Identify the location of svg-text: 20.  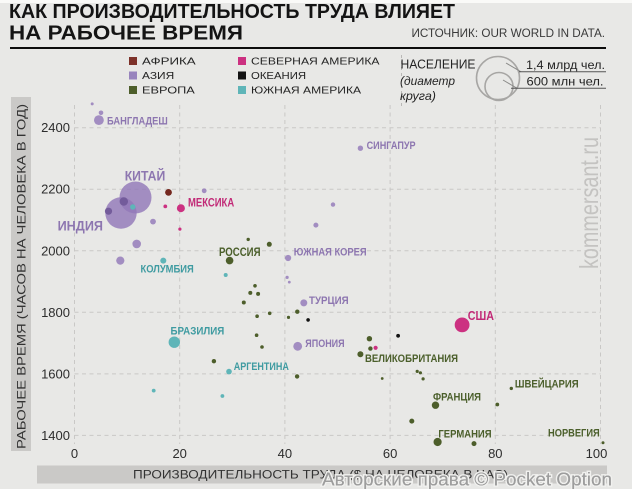
(179, 453).